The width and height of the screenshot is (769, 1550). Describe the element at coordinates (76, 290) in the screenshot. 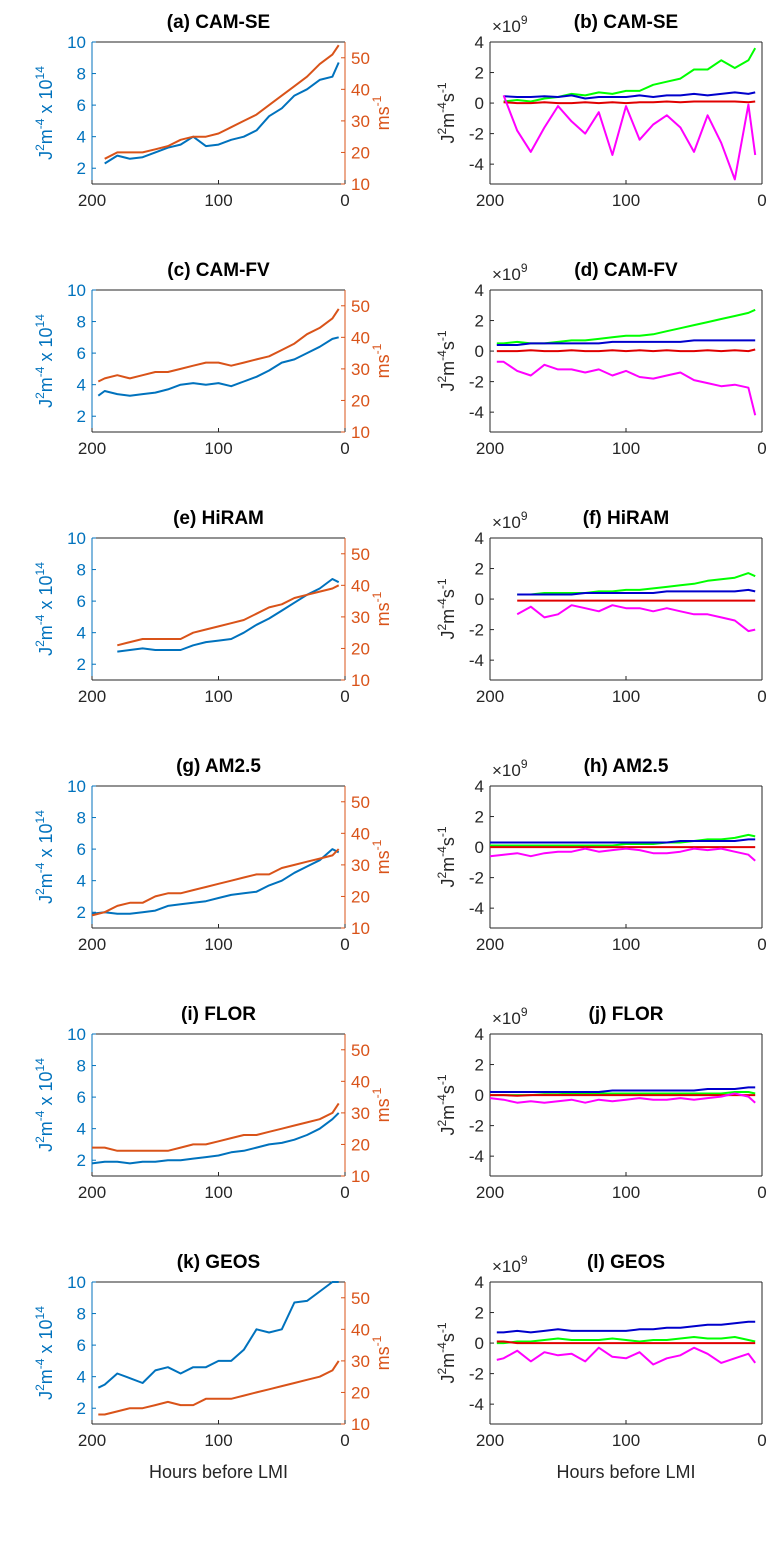

I see `y-tick-label: 10` at that location.